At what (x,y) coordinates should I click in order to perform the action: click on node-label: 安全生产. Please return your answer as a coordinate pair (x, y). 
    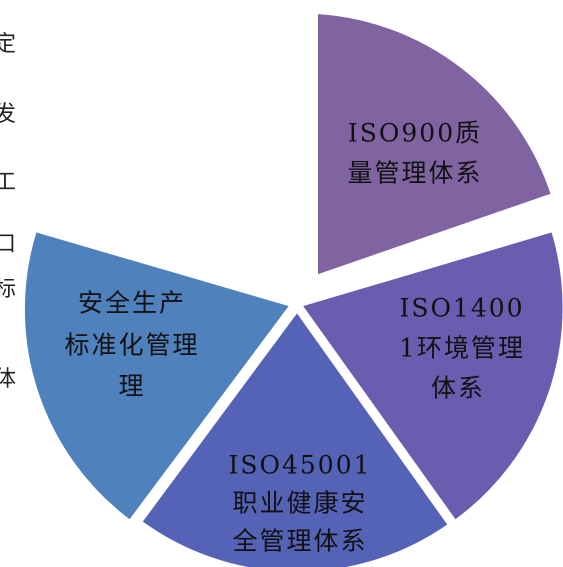
    Looking at the image, I should click on (132, 303).